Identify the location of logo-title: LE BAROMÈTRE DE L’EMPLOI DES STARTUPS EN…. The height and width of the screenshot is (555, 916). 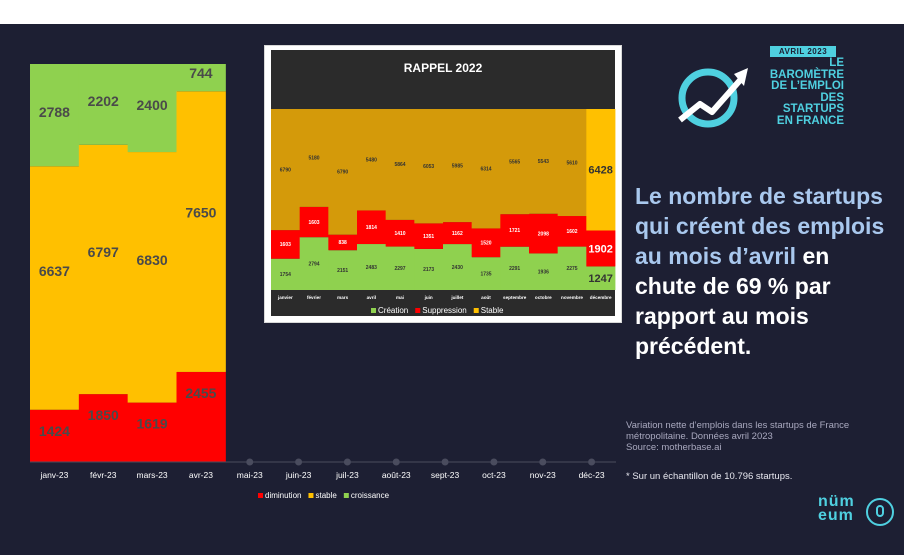
(802, 92).